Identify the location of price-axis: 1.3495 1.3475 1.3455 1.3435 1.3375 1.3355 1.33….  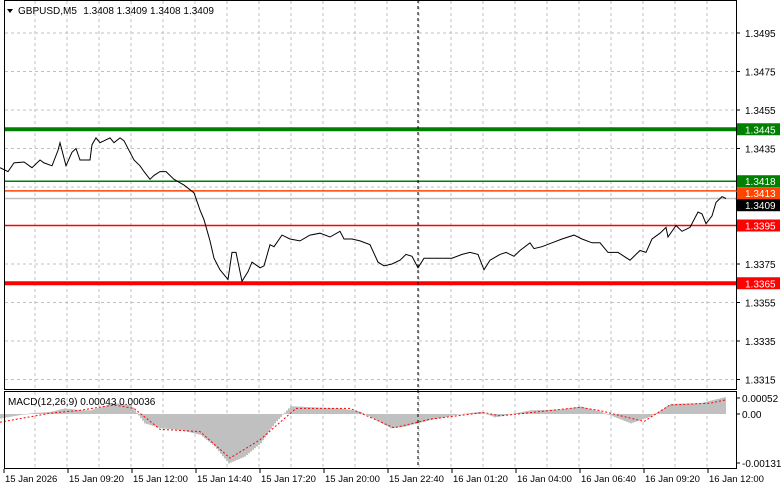
(756, 208).